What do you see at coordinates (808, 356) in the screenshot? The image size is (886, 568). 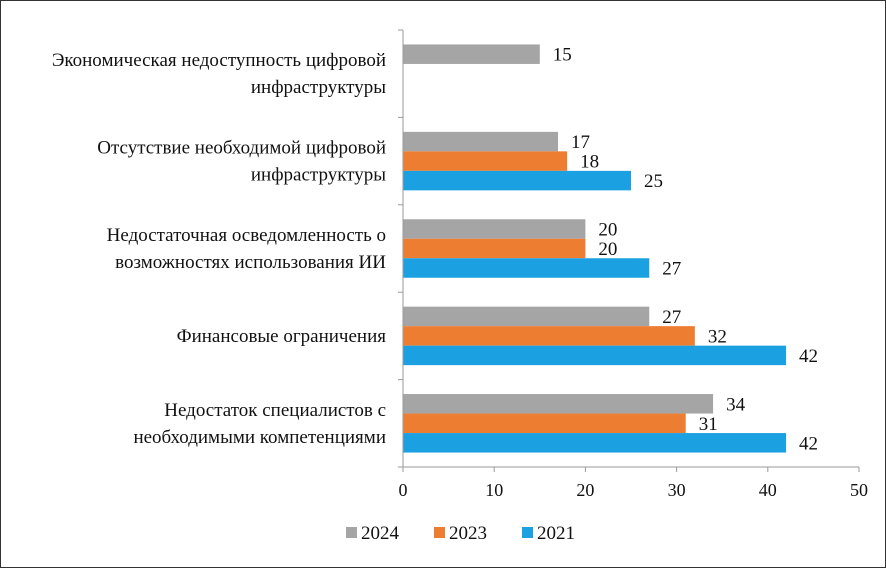 I see `data-label-2021-3: 42` at bounding box center [808, 356].